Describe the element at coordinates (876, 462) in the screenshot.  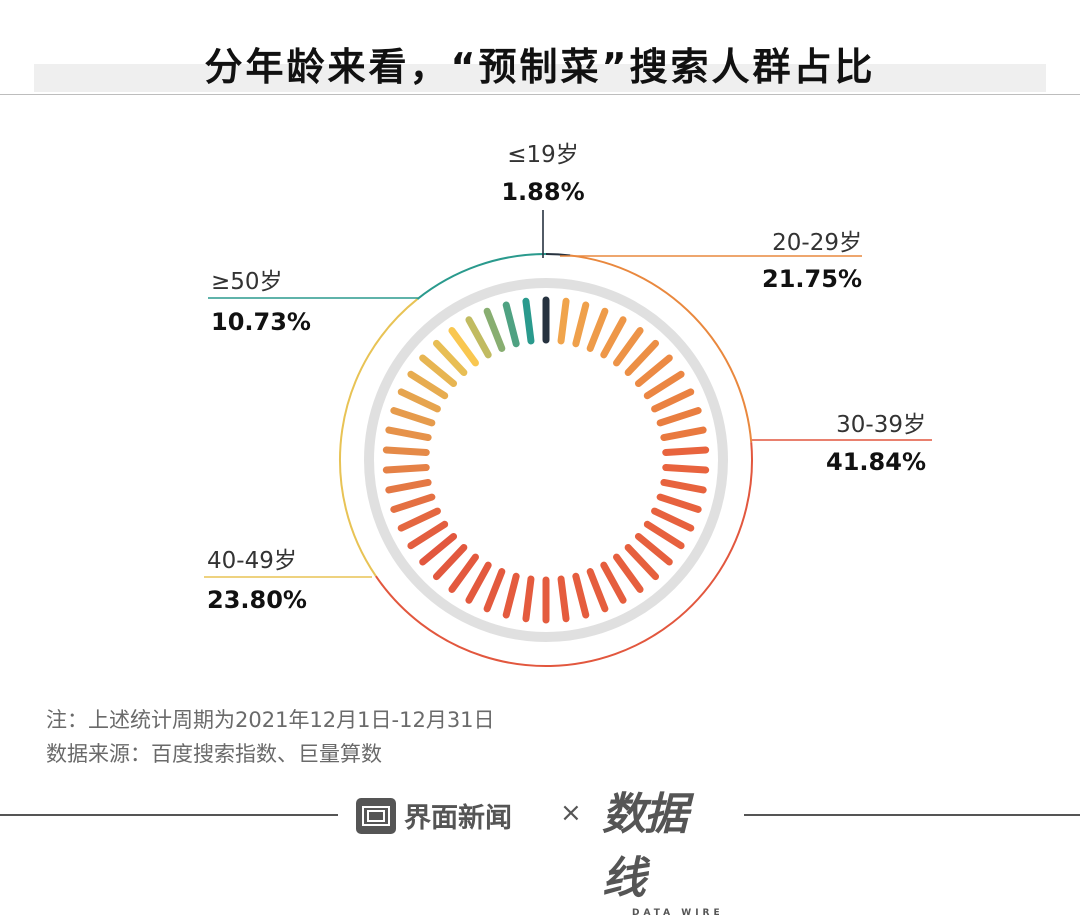
I see `value-30-39: 41.84%` at that location.